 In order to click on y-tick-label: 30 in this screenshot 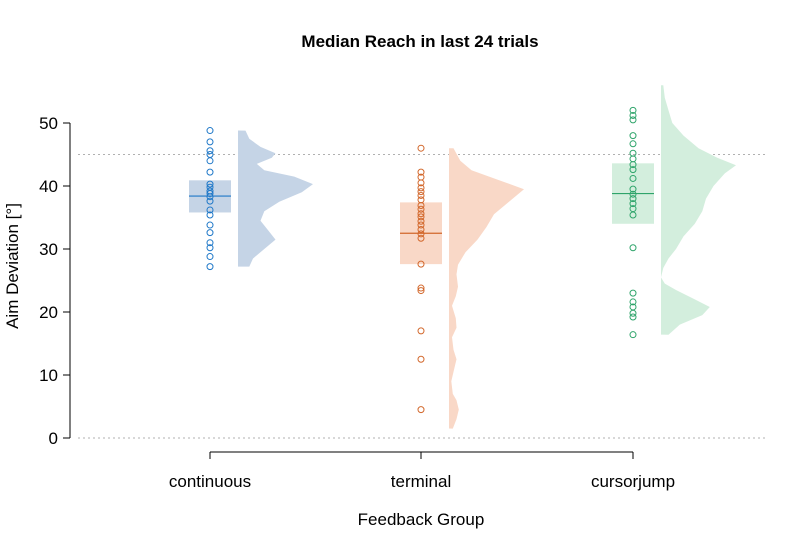, I will do `click(48, 249)`.